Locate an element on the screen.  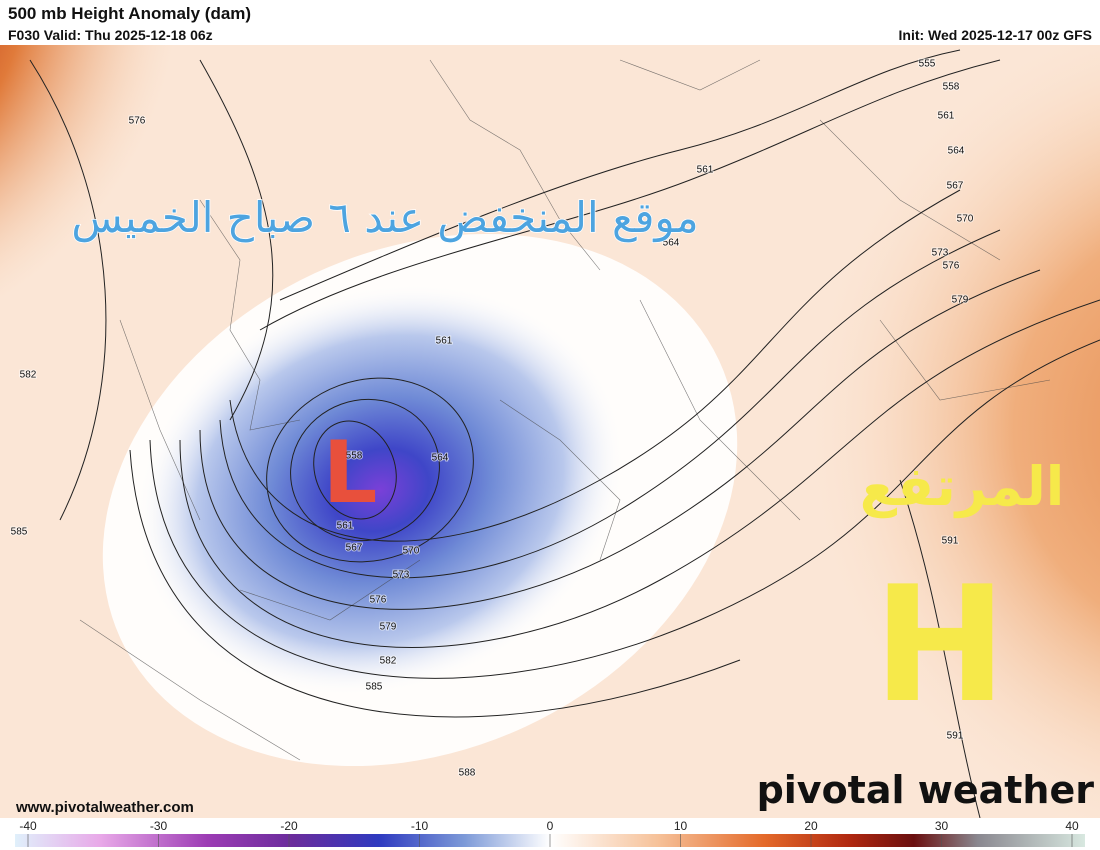
colorbar-tick-label: 30 is located at coordinates (942, 826).